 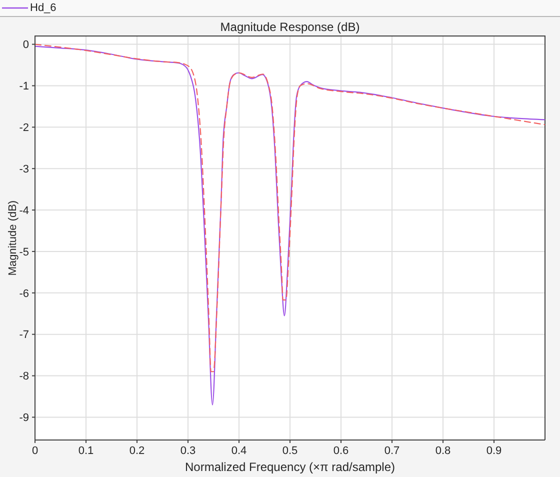 I want to click on y-tick-label: -7, so click(x=24, y=335).